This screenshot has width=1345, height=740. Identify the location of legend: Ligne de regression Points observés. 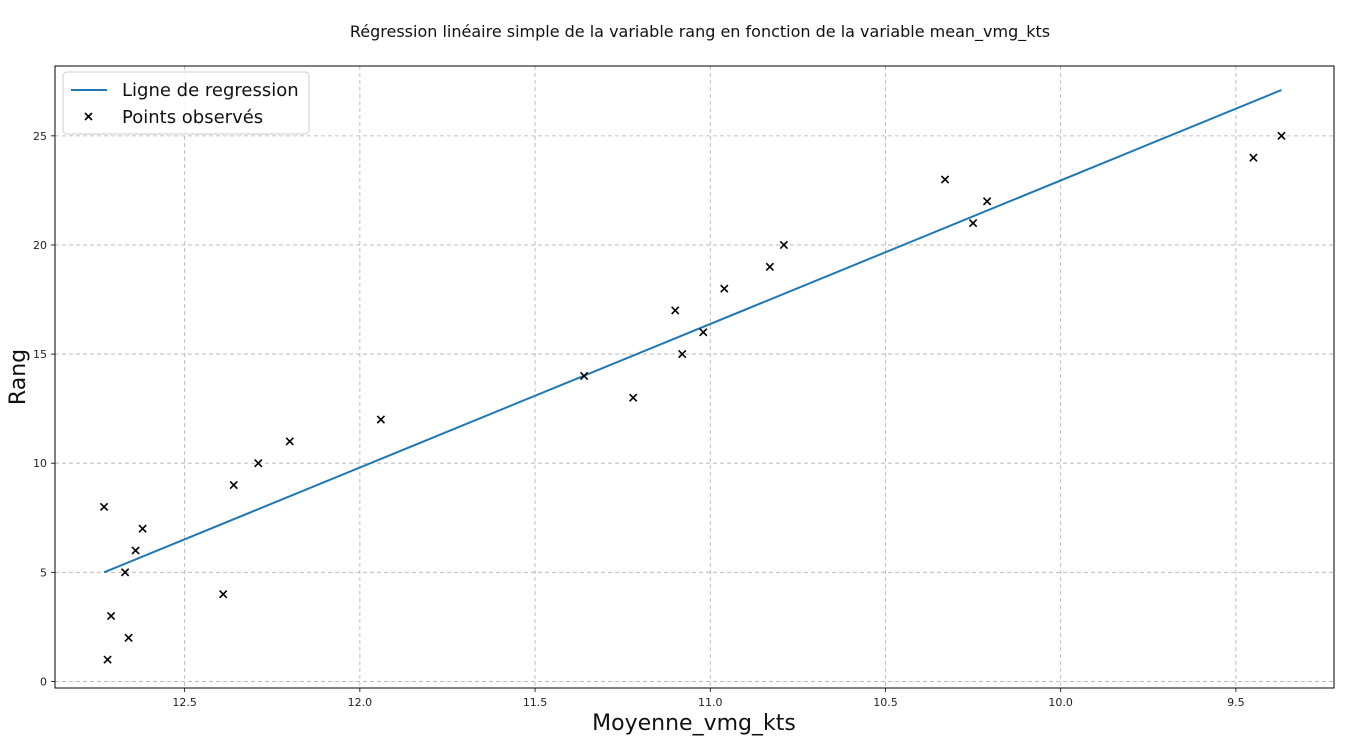
(186, 103).